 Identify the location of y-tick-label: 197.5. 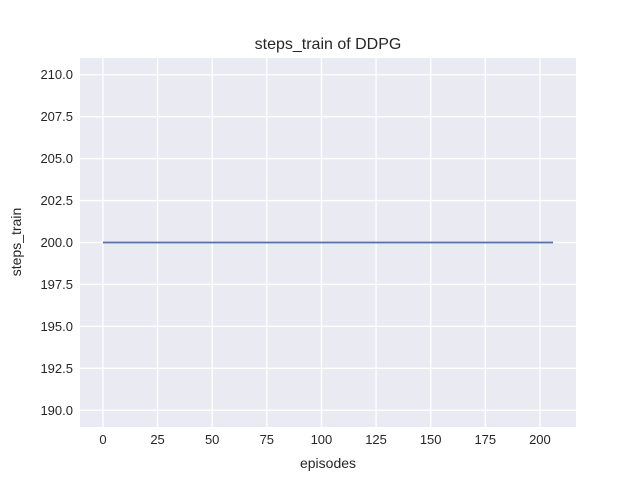
(56, 284).